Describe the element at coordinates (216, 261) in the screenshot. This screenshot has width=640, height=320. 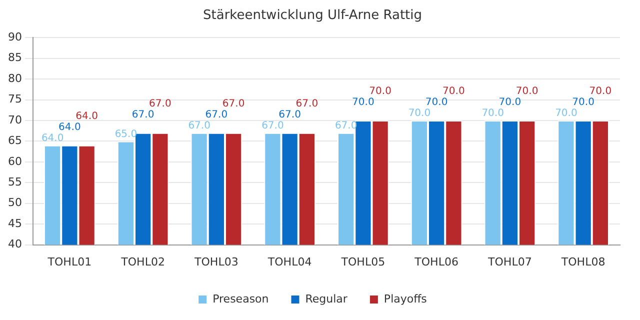
I see `x-tick-label: TOHL03` at that location.